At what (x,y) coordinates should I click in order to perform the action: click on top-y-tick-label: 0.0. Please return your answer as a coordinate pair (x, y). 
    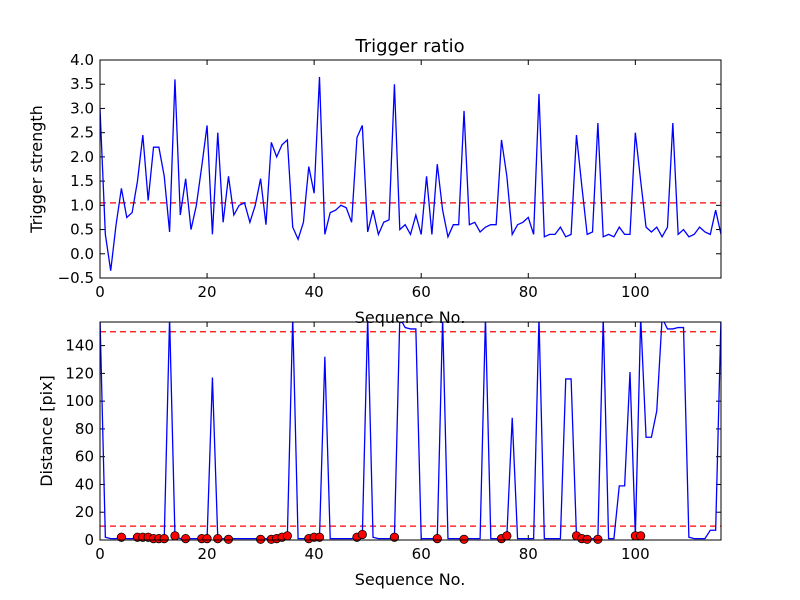
    Looking at the image, I should click on (82, 254).